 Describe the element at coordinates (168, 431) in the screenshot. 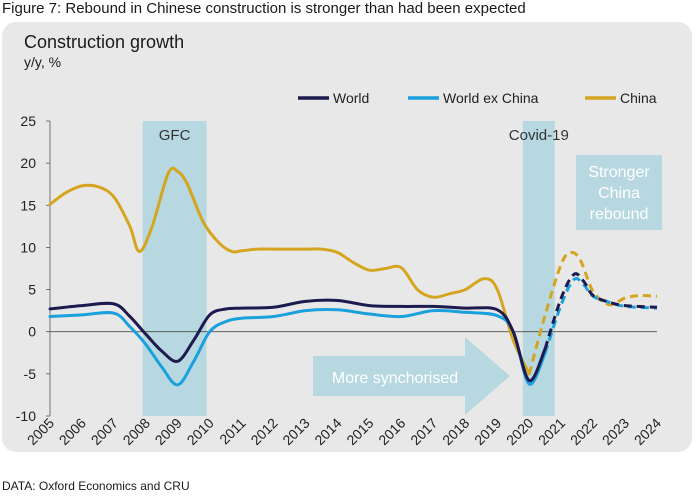

I see `x-tick-label: 2009` at that location.